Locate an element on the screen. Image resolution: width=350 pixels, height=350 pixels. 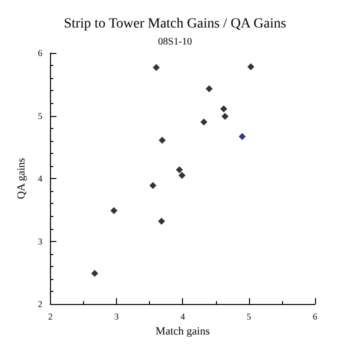
x-tick-label: 2 is located at coordinates (50, 317).